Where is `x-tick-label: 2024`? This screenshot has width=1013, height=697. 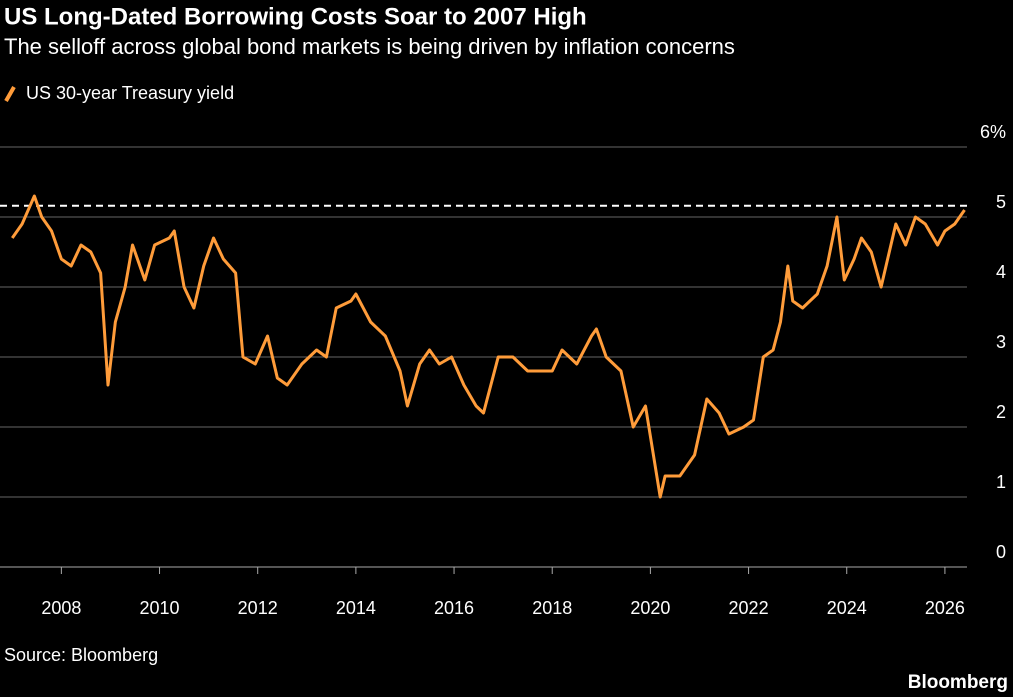
x-tick-label: 2024 is located at coordinates (847, 608).